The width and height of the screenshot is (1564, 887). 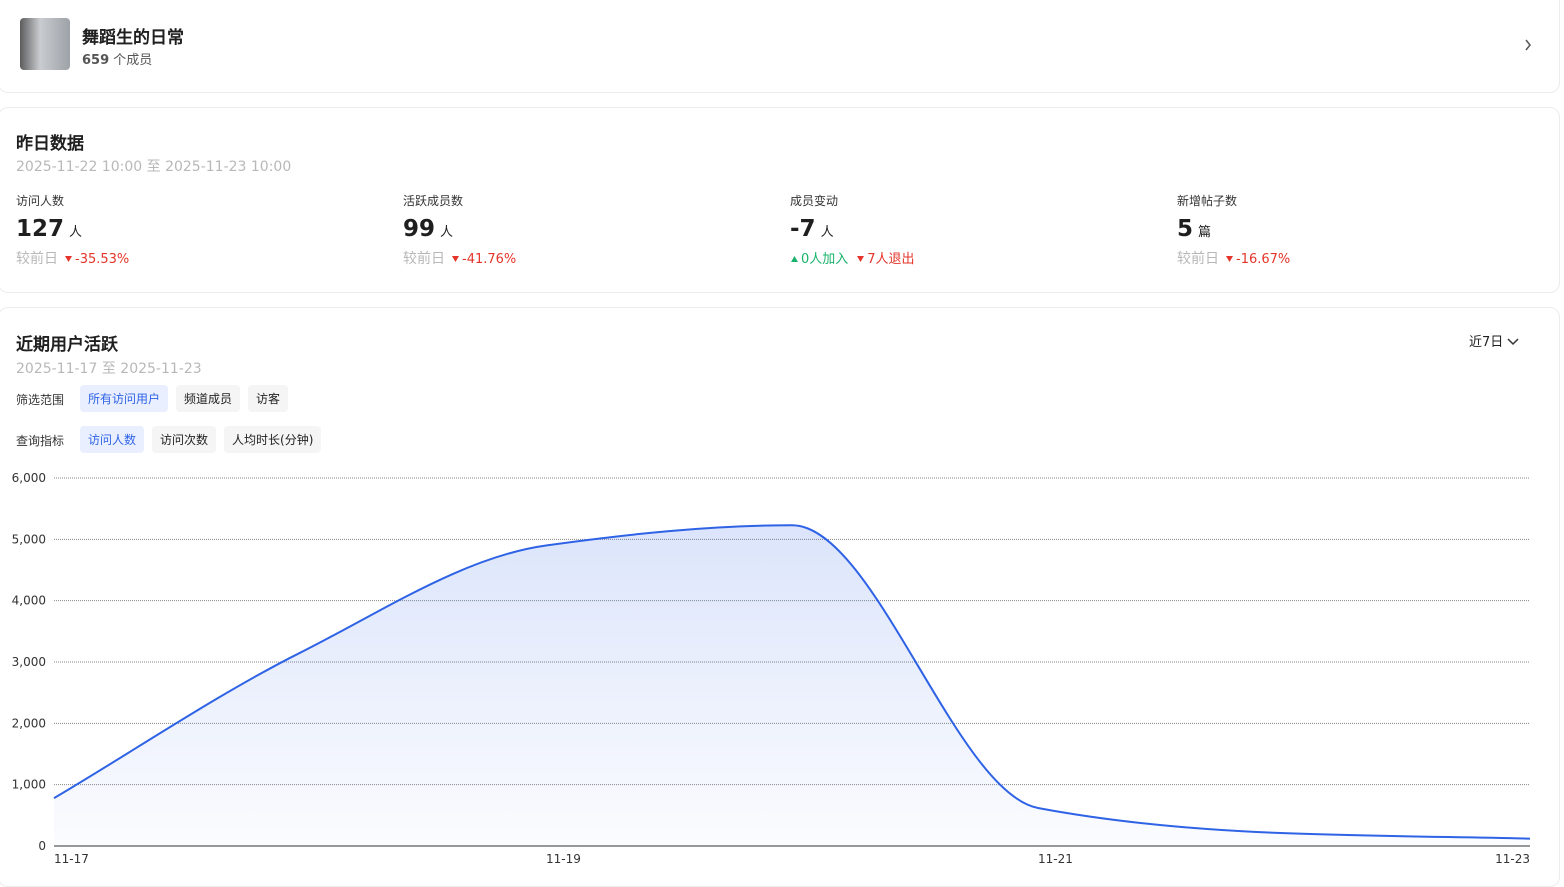 I want to click on y-tick-label: 4,000, so click(x=29, y=601).